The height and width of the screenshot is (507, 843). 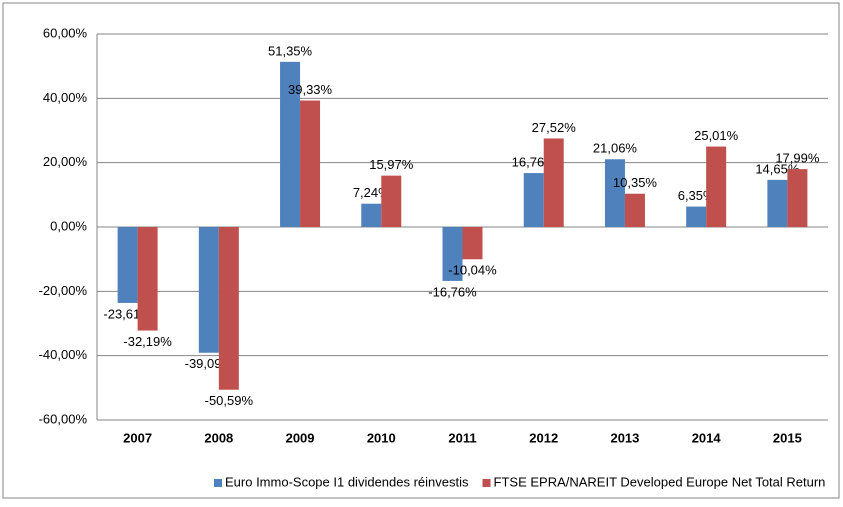 What do you see at coordinates (696, 195) in the screenshot?
I see `data-label: 6,35%` at bounding box center [696, 195].